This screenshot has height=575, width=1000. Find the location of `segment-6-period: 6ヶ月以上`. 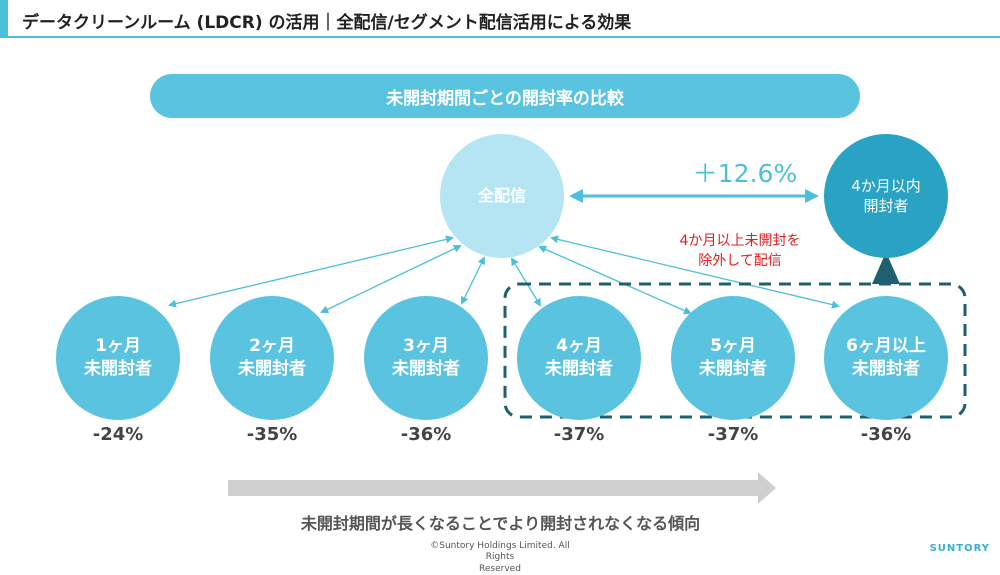

segment-6-period: 6ヶ月以上 is located at coordinates (886, 346).